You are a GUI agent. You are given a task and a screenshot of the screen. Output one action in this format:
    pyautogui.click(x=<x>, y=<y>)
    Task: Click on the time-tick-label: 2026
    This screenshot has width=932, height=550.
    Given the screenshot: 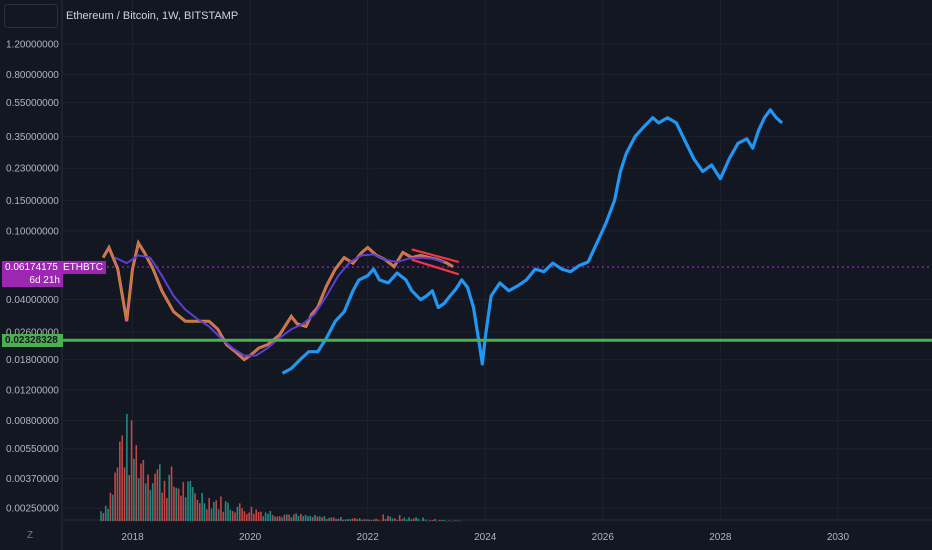 What is the action you would take?
    pyautogui.click(x=603, y=537)
    